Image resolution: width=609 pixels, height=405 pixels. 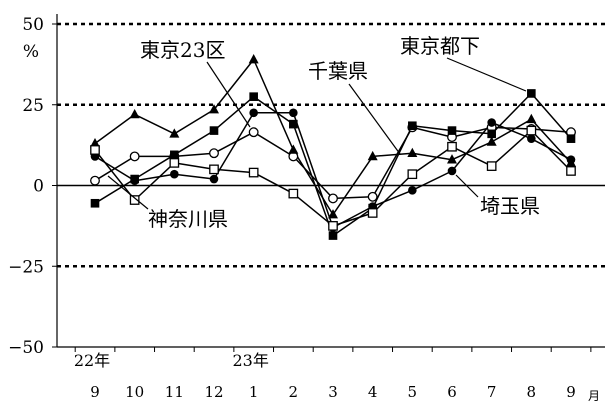 What do you see at coordinates (254, 392) in the screenshot?
I see `x-tick-label: 1` at bounding box center [254, 392].